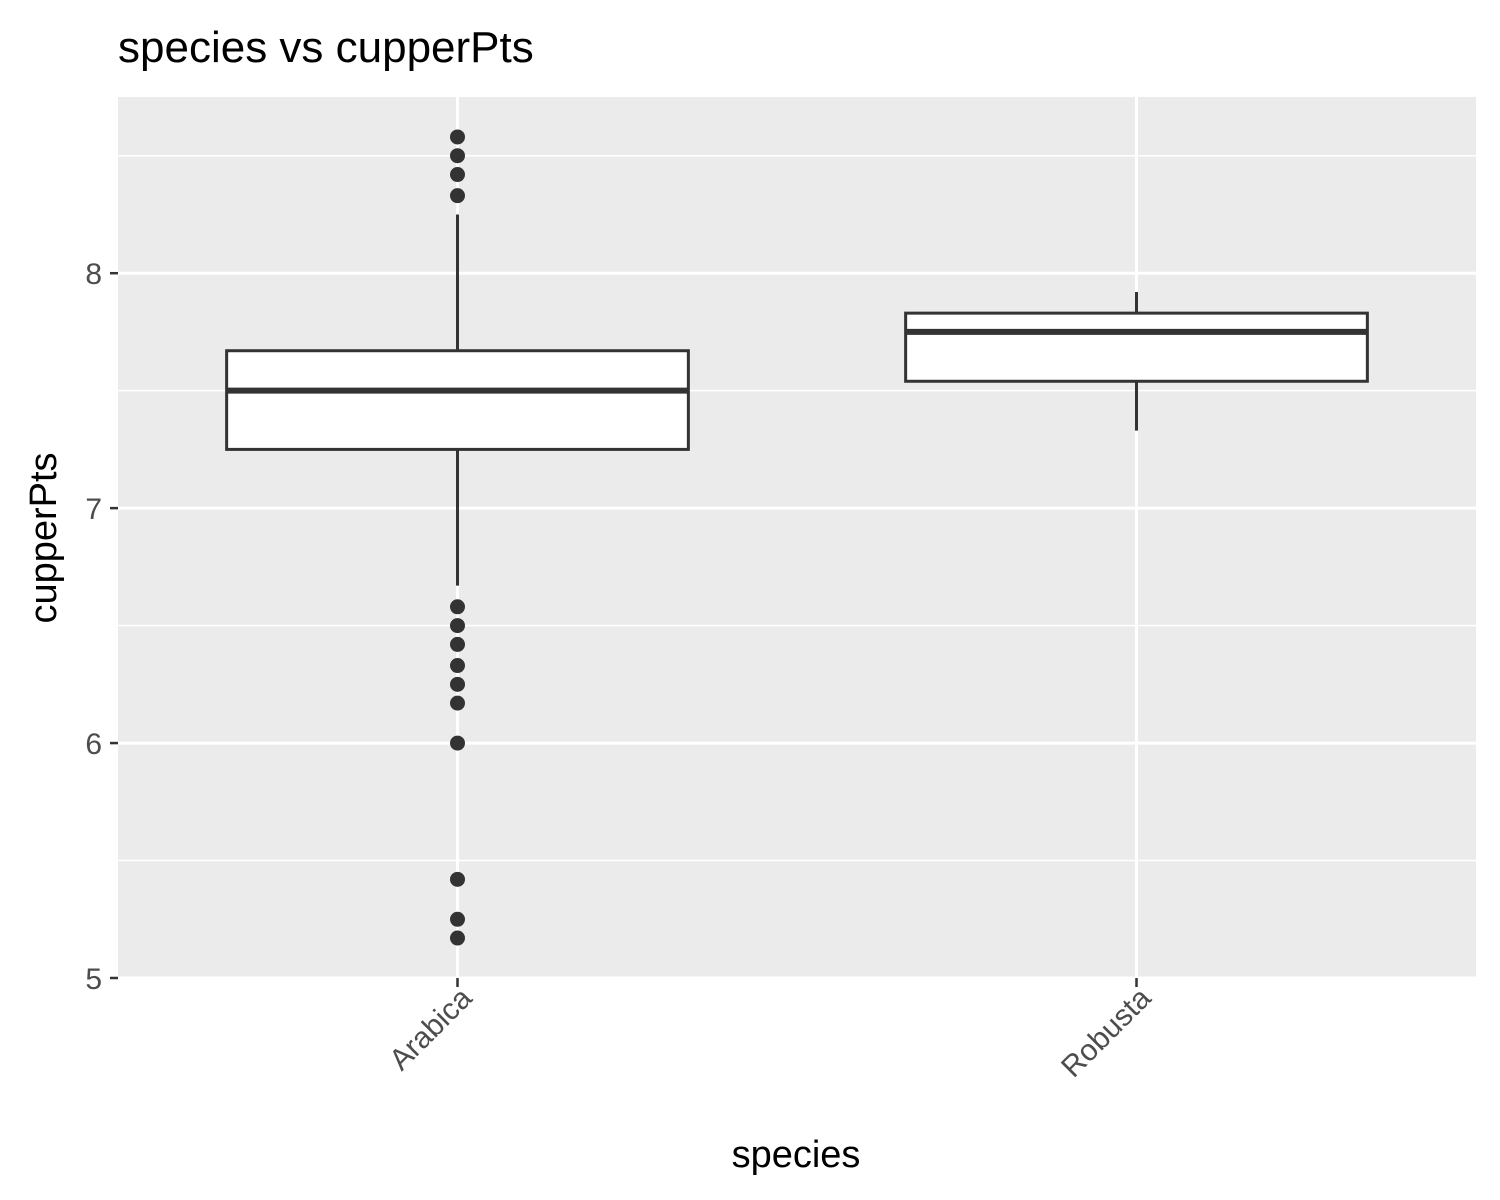  What do you see at coordinates (796, 1155) in the screenshot?
I see `x-axis-title: species` at bounding box center [796, 1155].